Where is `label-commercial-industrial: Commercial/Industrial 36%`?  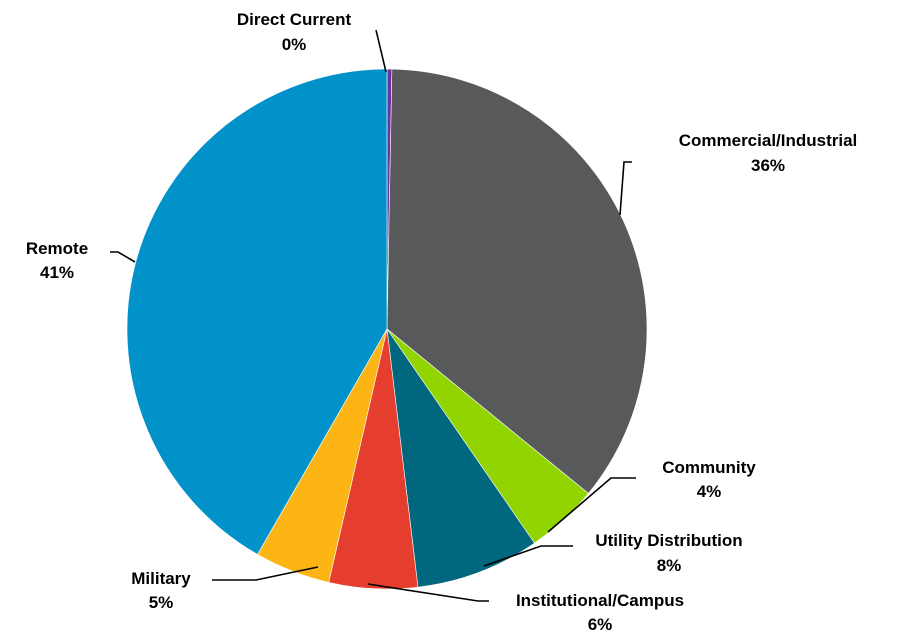 label-commercial-industrial: Commercial/Industrial 36% is located at coordinates (768, 153).